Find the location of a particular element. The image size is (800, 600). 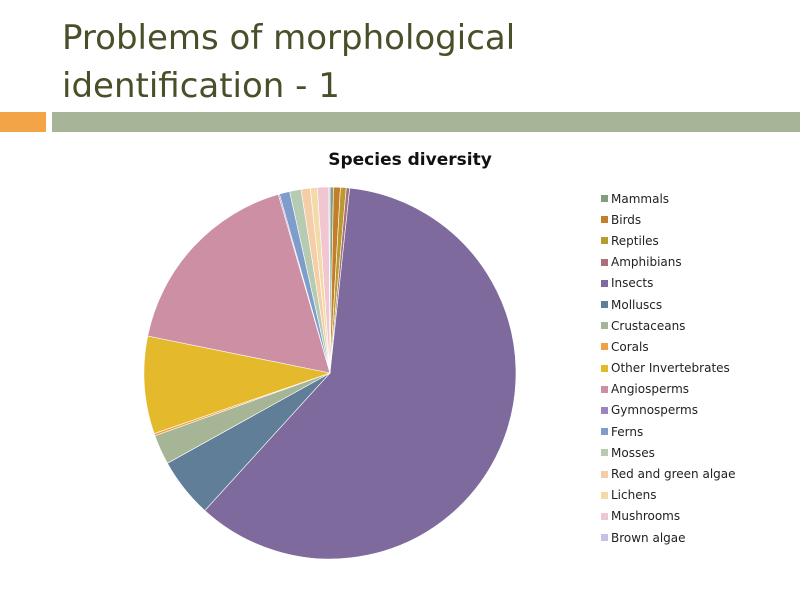

chart-title: Species diversity is located at coordinates (410, 160).